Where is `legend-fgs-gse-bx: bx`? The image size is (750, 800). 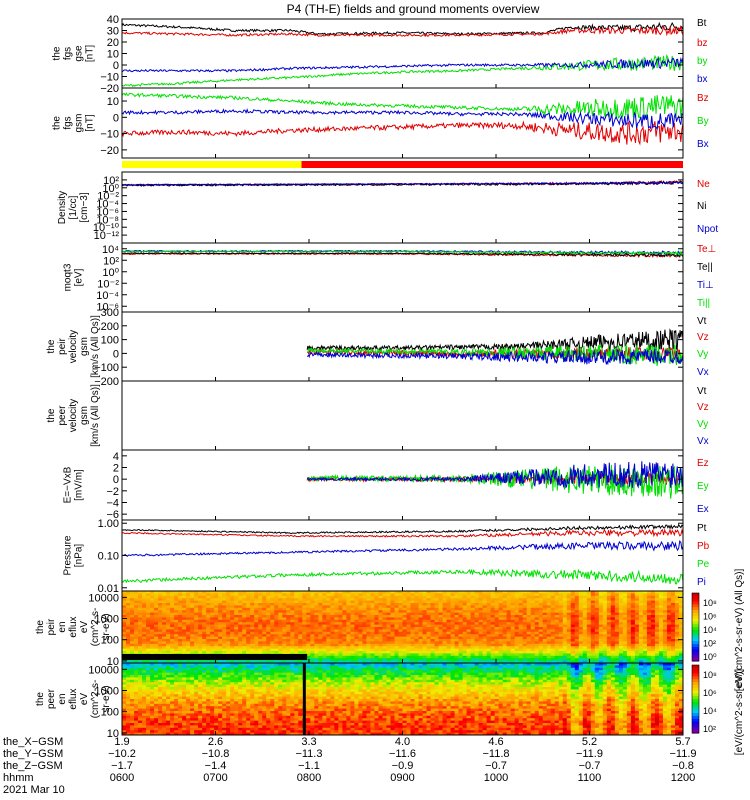
legend-fgs-gse-bx: bx is located at coordinates (702, 79).